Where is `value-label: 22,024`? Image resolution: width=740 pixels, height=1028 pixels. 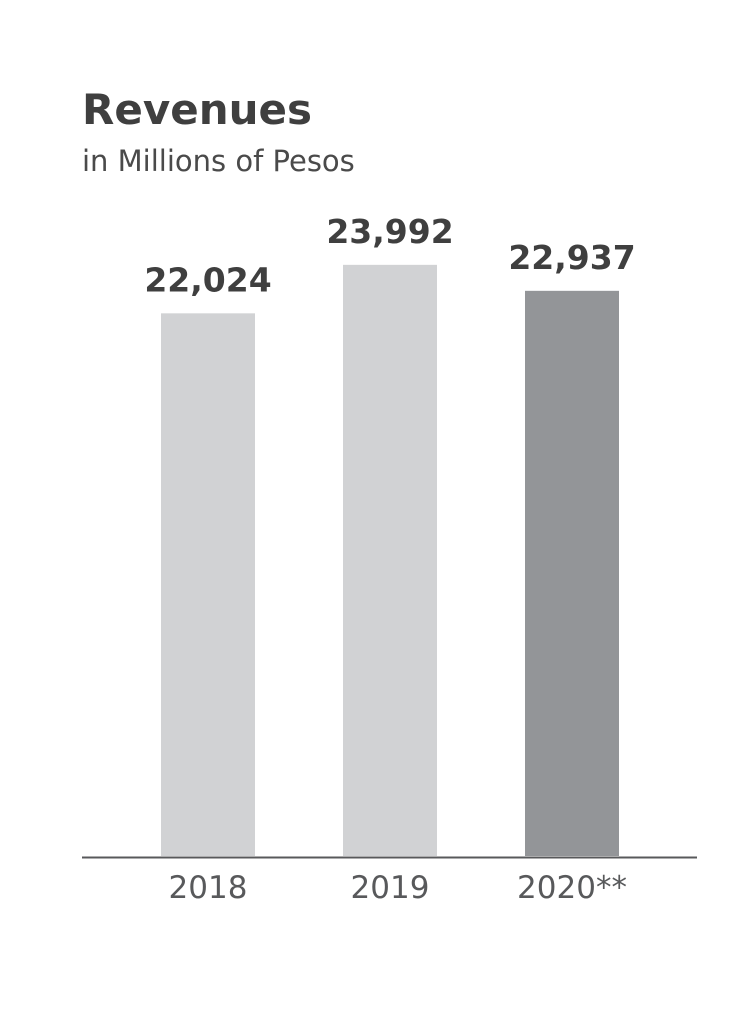 value-label: 22,024 is located at coordinates (207, 279).